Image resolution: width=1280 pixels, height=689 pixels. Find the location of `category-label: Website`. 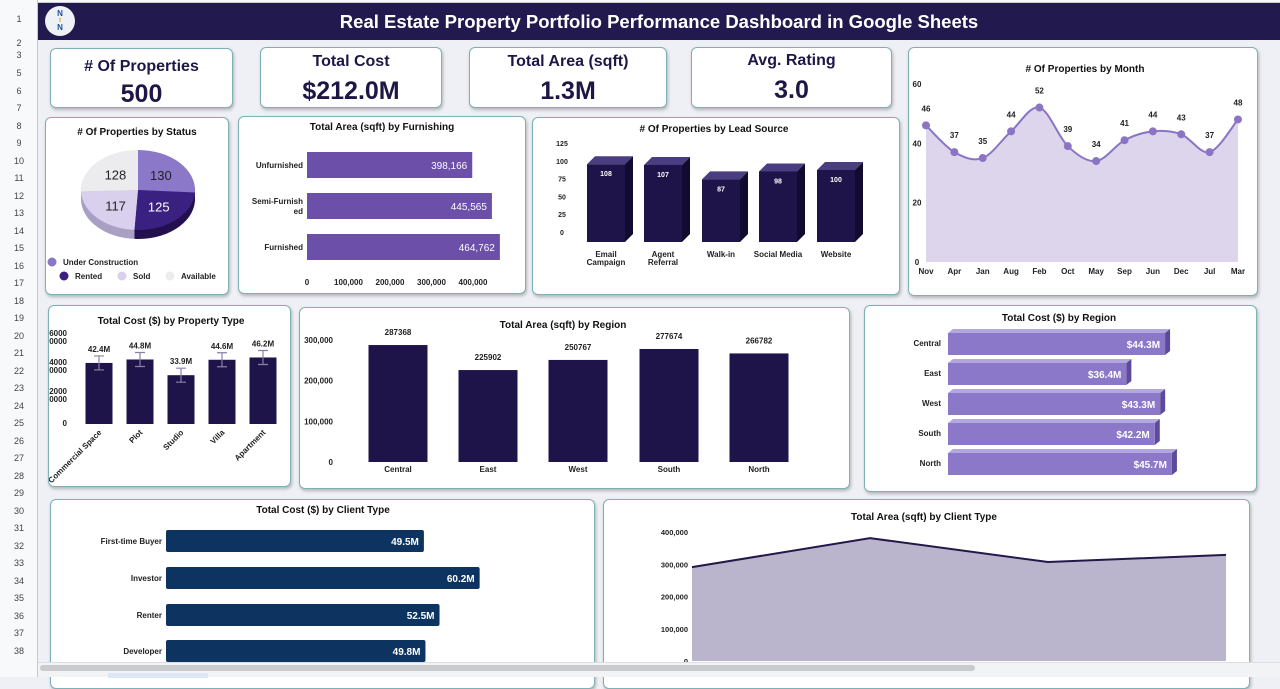

category-label: Website is located at coordinates (836, 254).